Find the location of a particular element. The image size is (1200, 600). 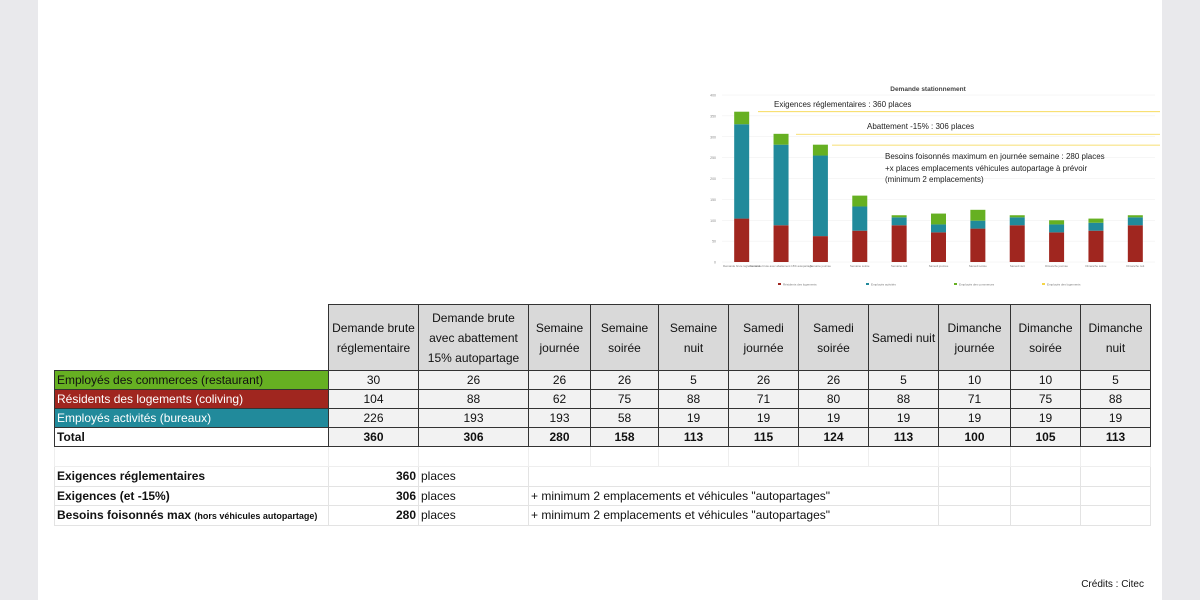

row-label: Employés activités (bureaux) is located at coordinates (191, 418).